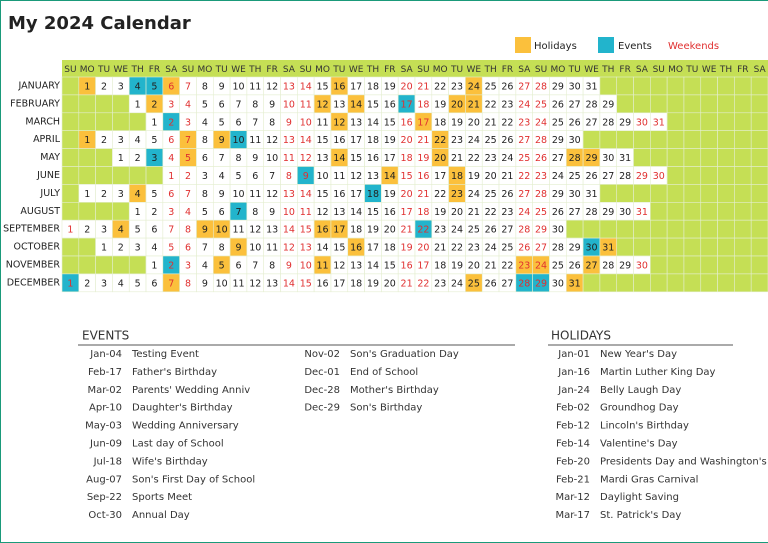 The height and width of the screenshot is (543, 768). What do you see at coordinates (356, 194) in the screenshot?
I see `day-number: 17` at bounding box center [356, 194].